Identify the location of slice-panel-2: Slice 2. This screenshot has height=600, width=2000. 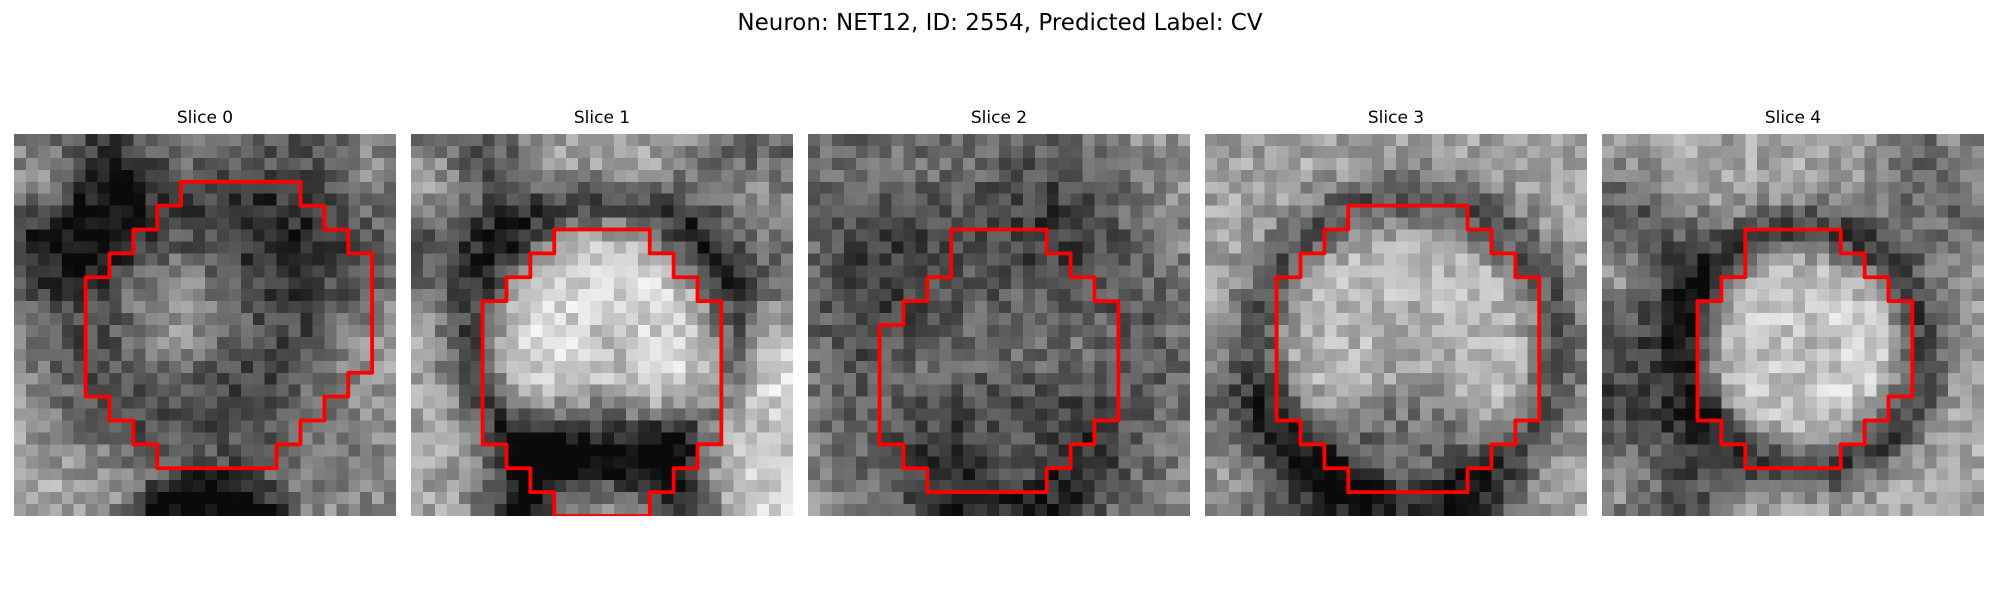
(999, 311).